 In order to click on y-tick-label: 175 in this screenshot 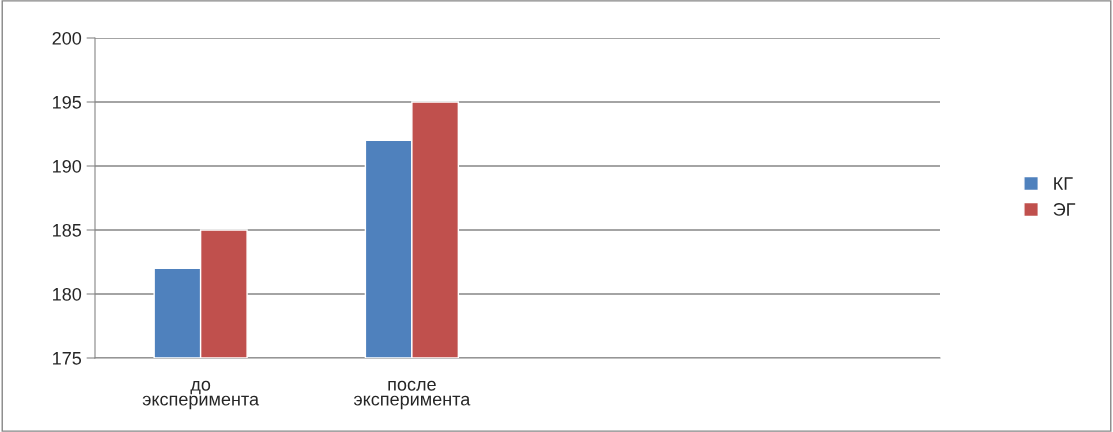, I will do `click(67, 358)`.